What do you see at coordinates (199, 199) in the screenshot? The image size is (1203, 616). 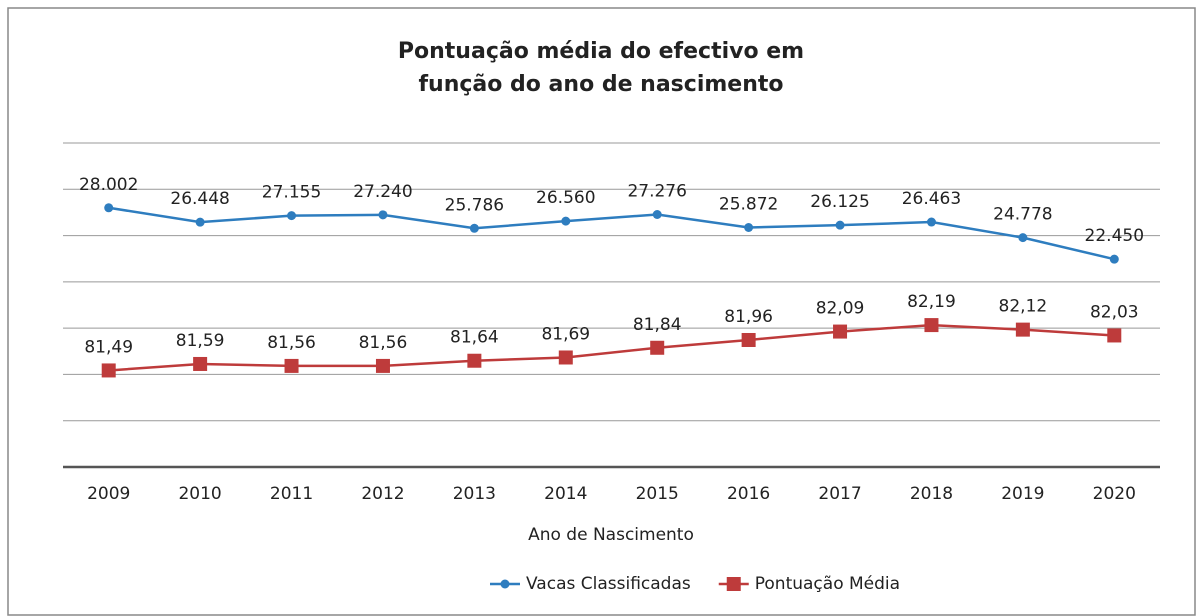 I see `data-label: 26.448` at bounding box center [199, 199].